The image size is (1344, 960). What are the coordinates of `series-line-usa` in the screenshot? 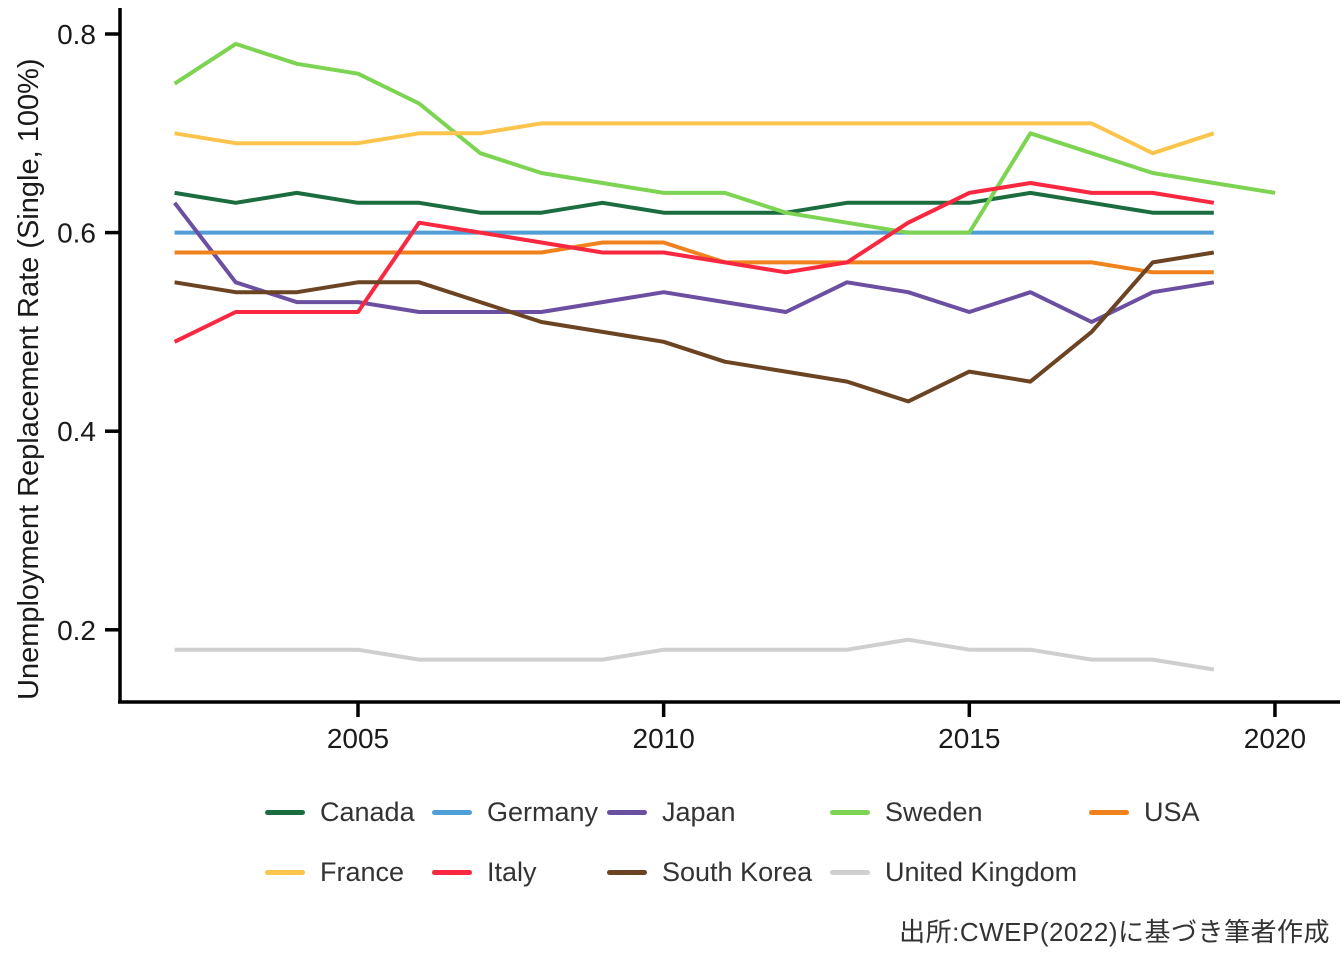 It's located at (694, 257).